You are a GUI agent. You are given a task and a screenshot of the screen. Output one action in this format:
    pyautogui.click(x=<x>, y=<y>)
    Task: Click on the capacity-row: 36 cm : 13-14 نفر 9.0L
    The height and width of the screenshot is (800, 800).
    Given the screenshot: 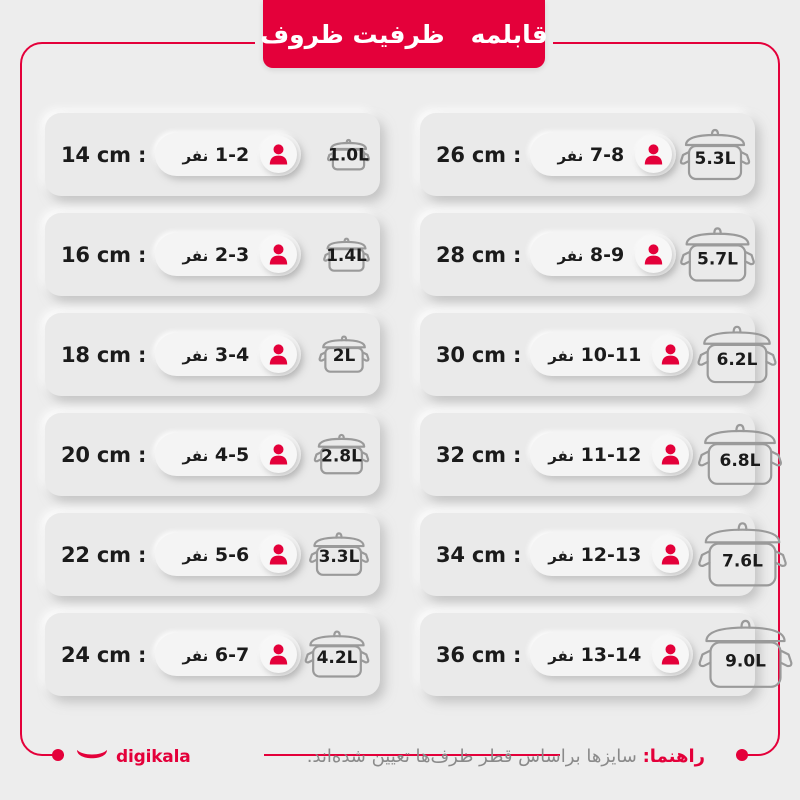 What is the action you would take?
    pyautogui.click(x=606, y=654)
    